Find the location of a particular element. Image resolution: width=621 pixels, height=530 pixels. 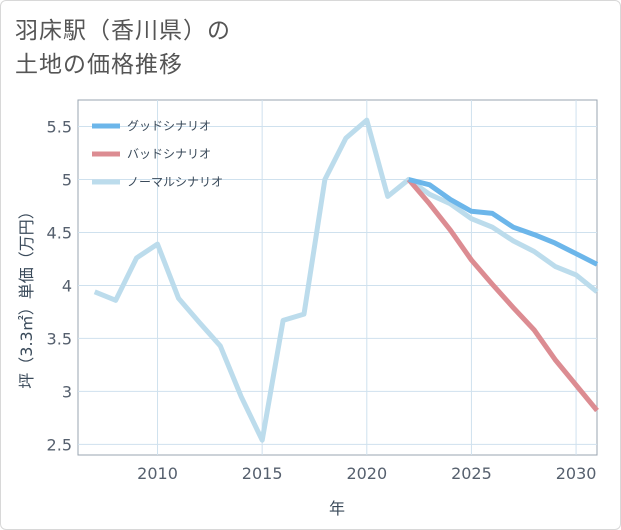

y-tick-label: 5.5 is located at coordinates (59, 126).